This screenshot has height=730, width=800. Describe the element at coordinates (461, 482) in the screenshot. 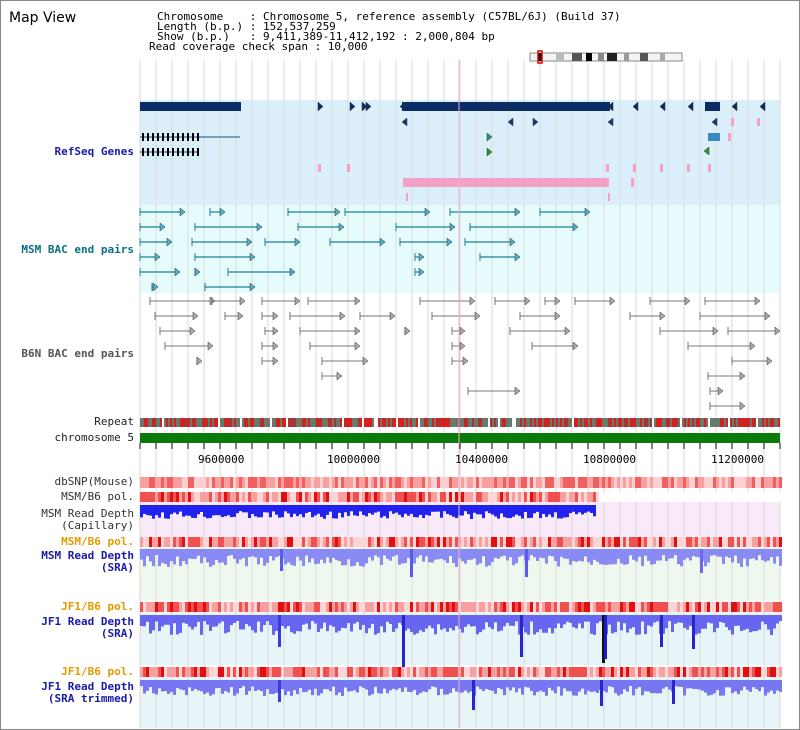

I see `dbsnp-track` at that location.